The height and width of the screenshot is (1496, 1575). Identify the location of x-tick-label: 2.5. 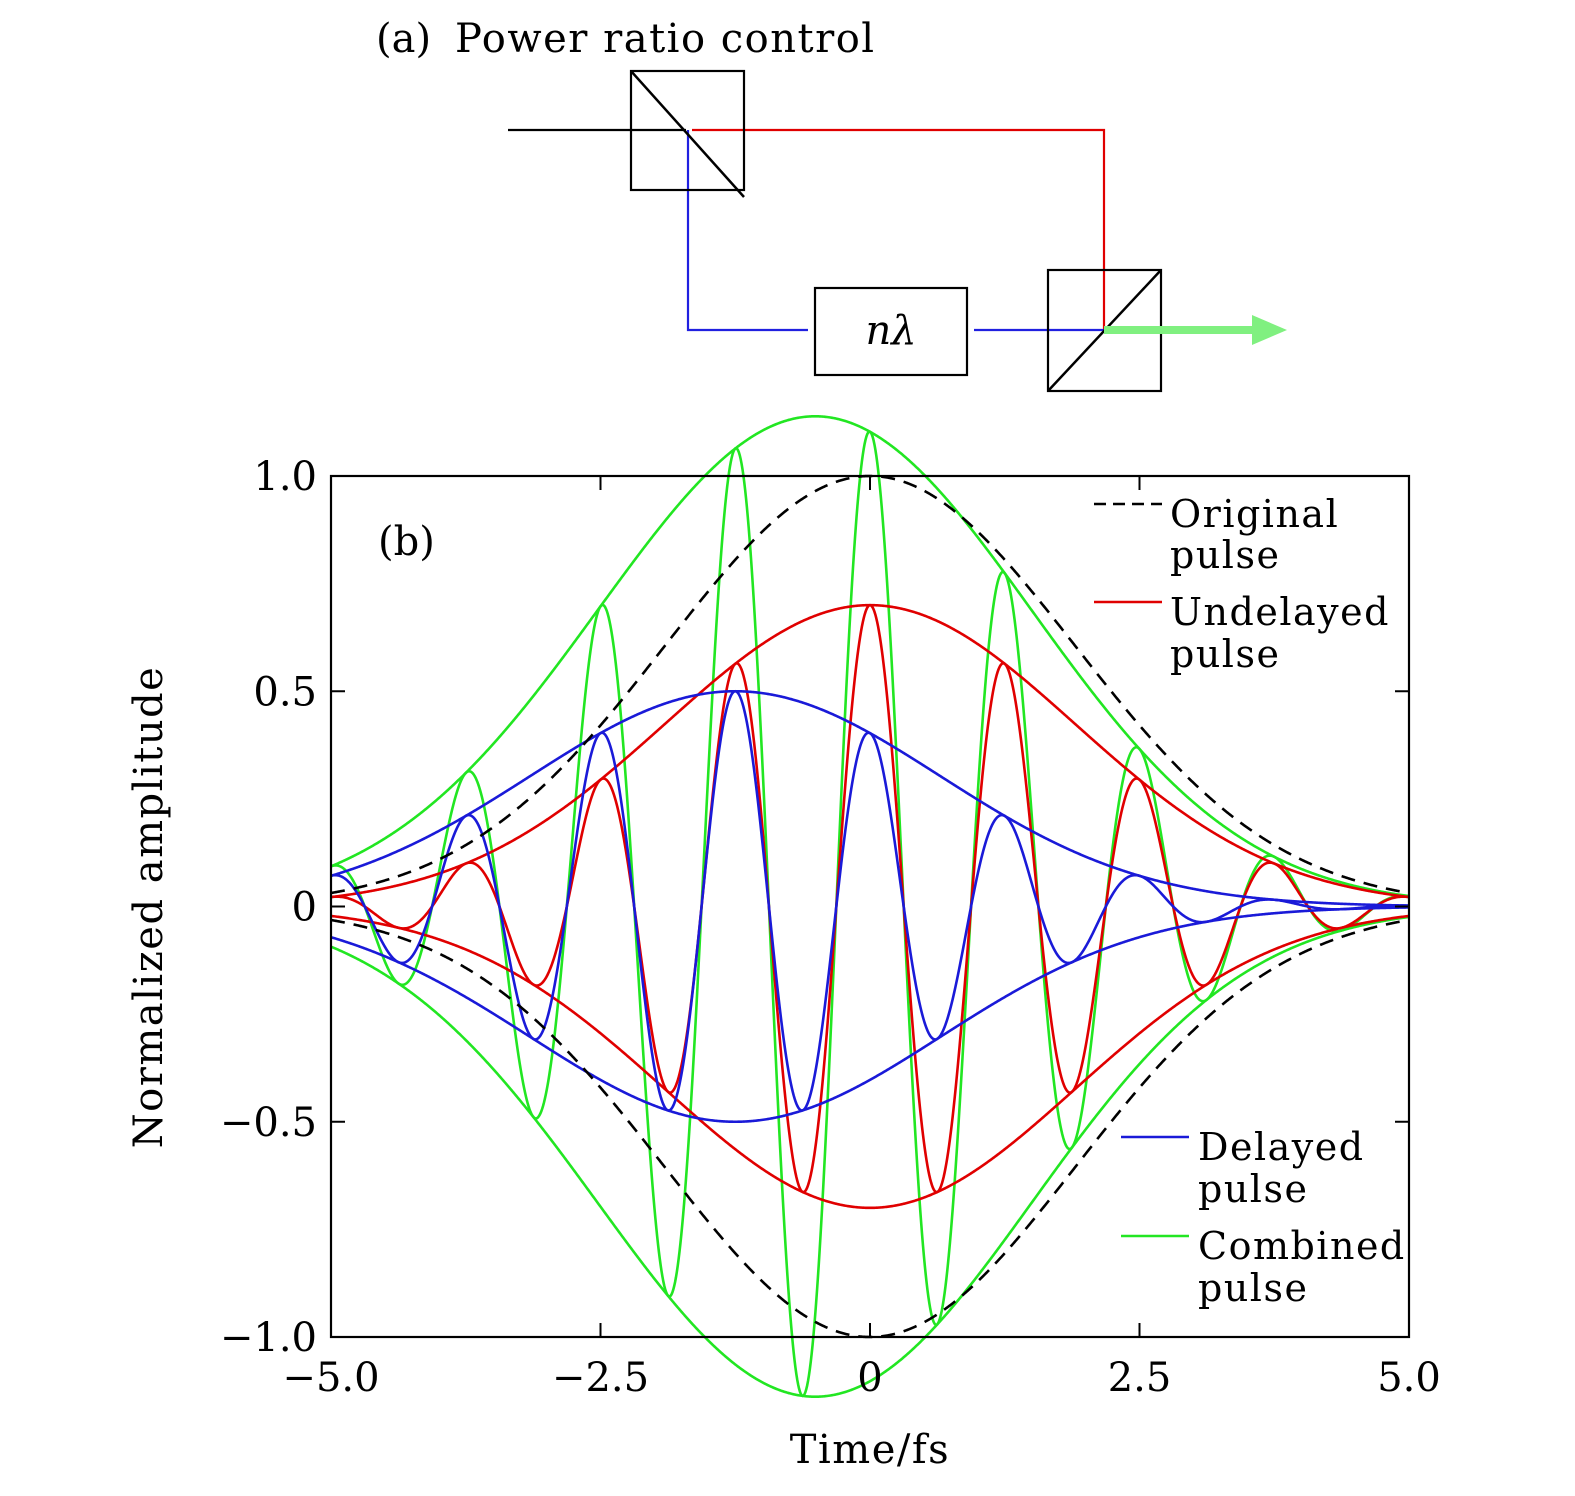
(1140, 1378).